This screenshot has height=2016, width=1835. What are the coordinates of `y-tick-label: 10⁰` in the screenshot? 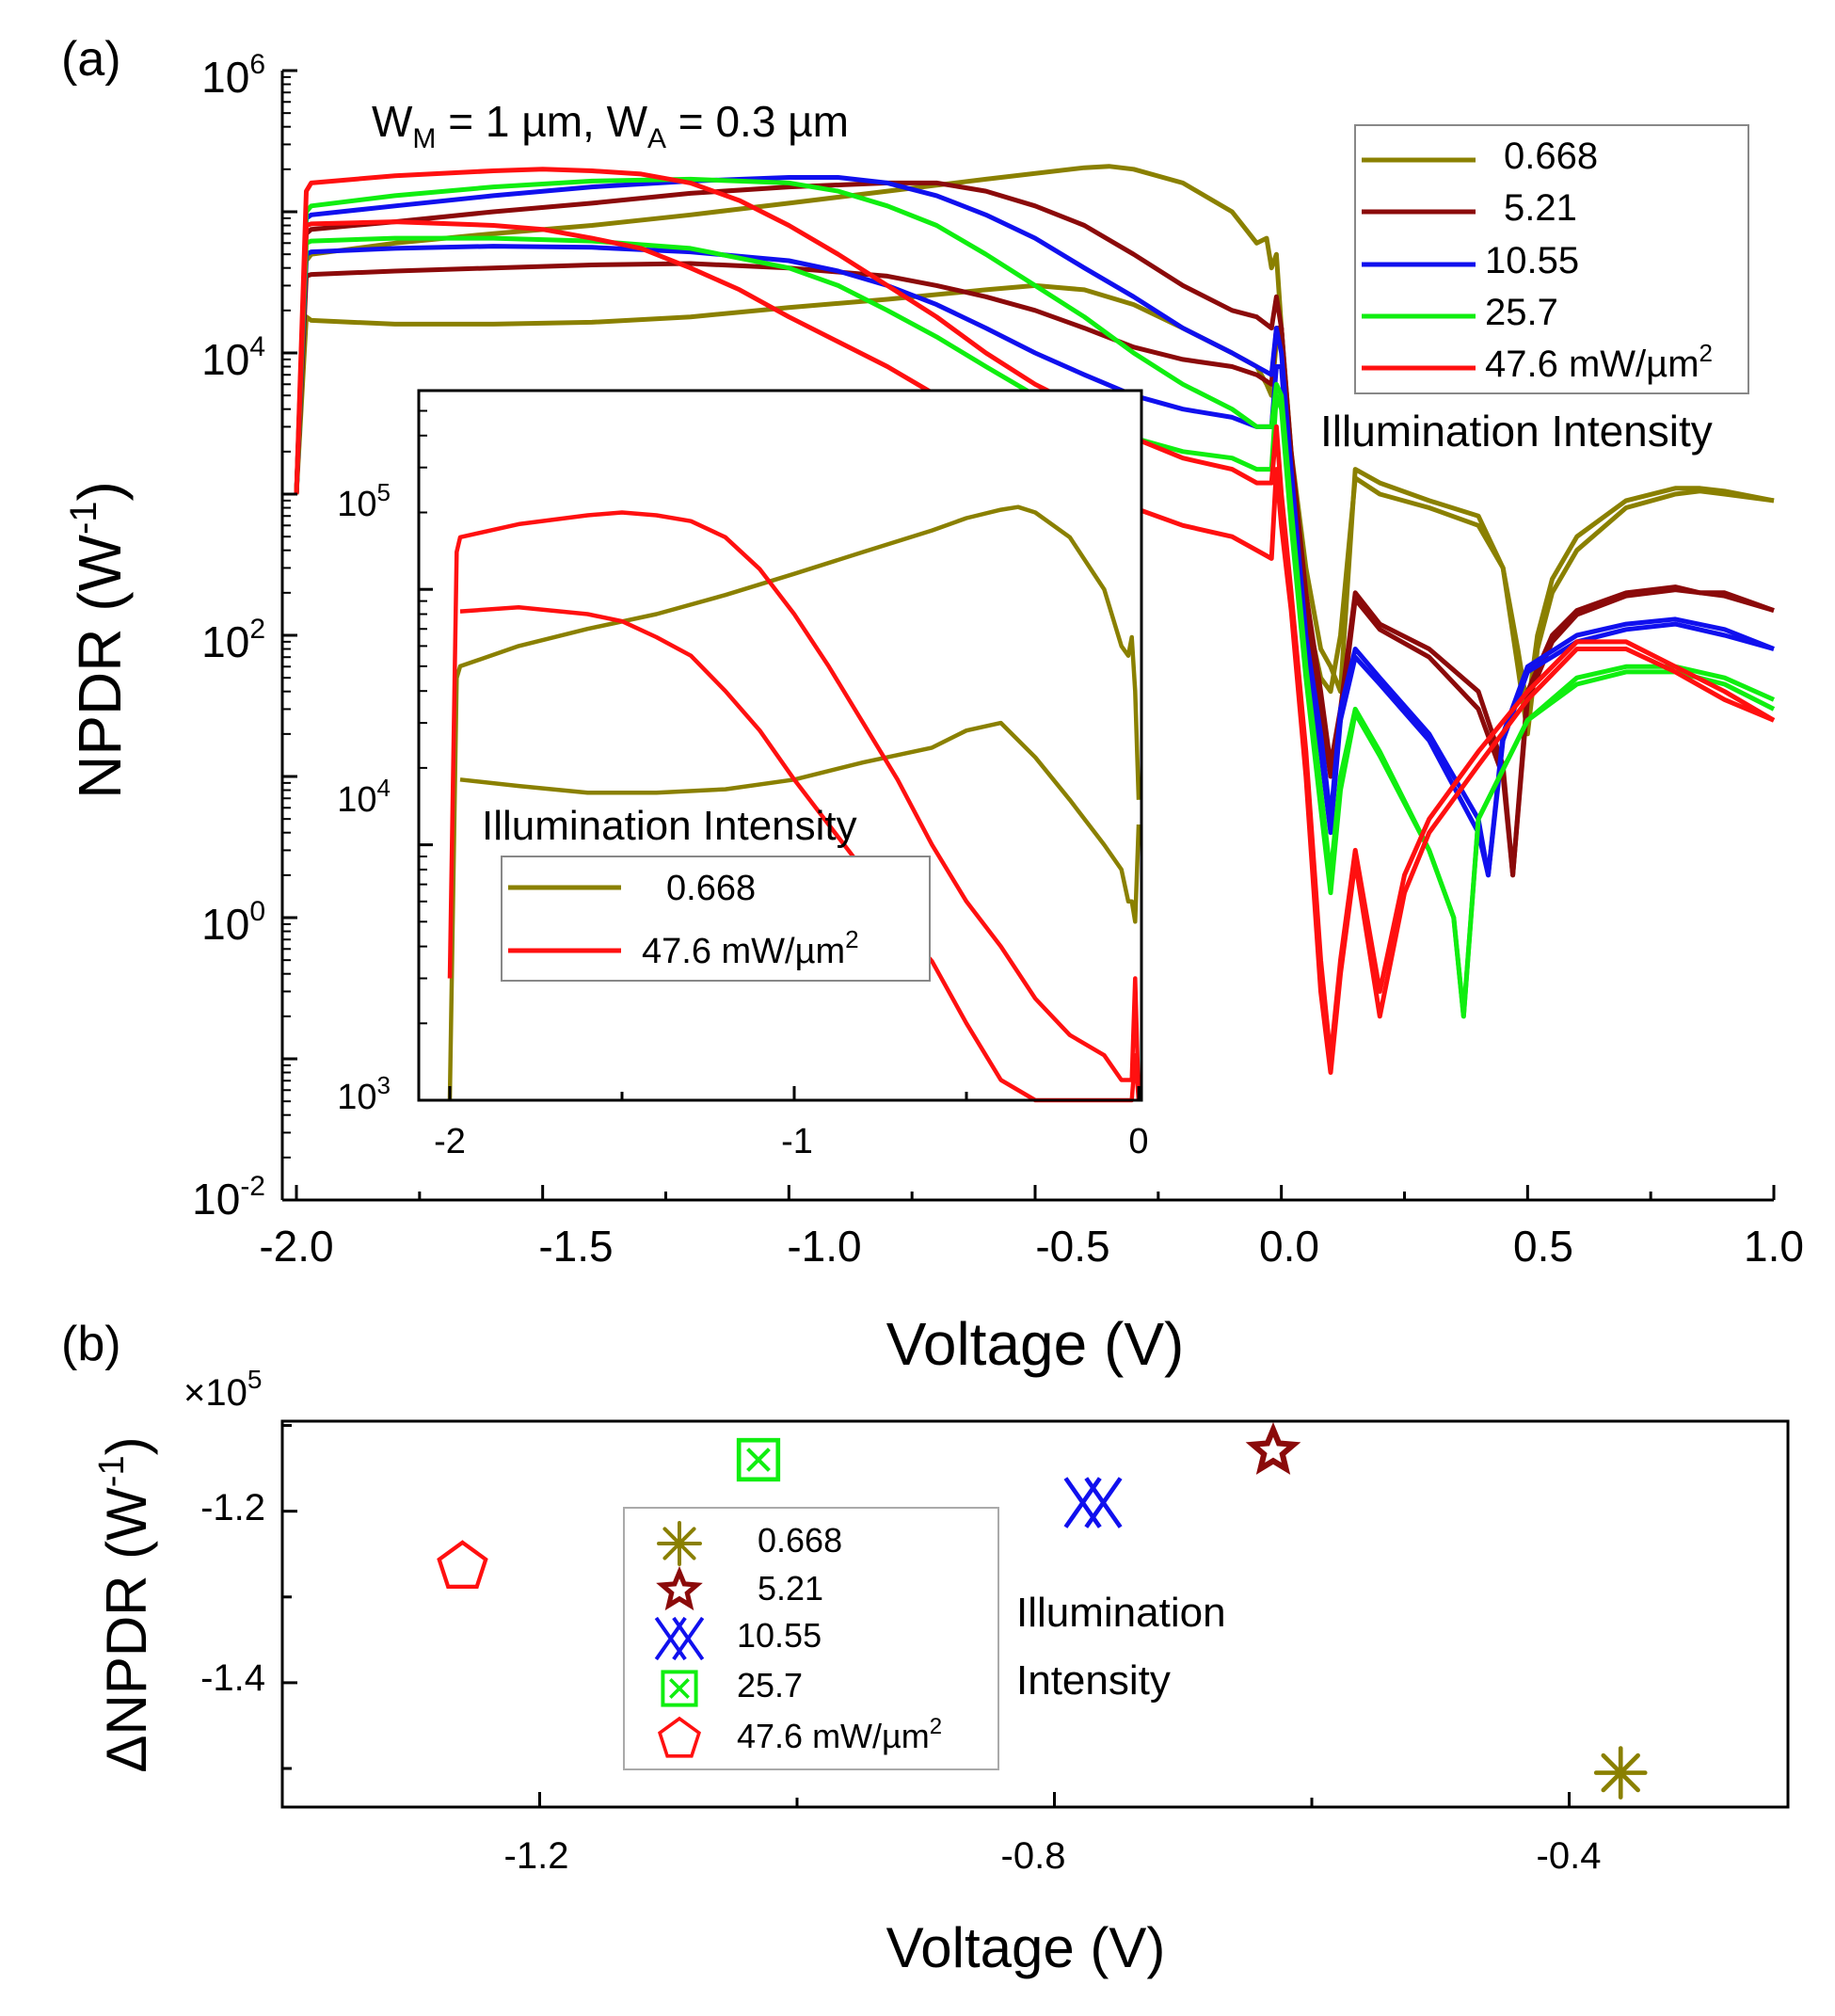 It's located at (233, 922).